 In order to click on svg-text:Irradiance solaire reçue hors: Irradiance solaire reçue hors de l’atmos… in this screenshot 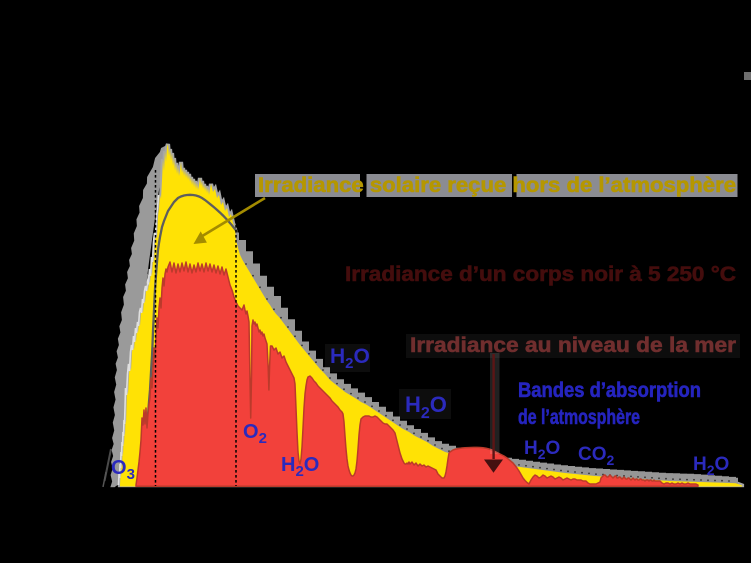, I will do `click(497, 185)`.